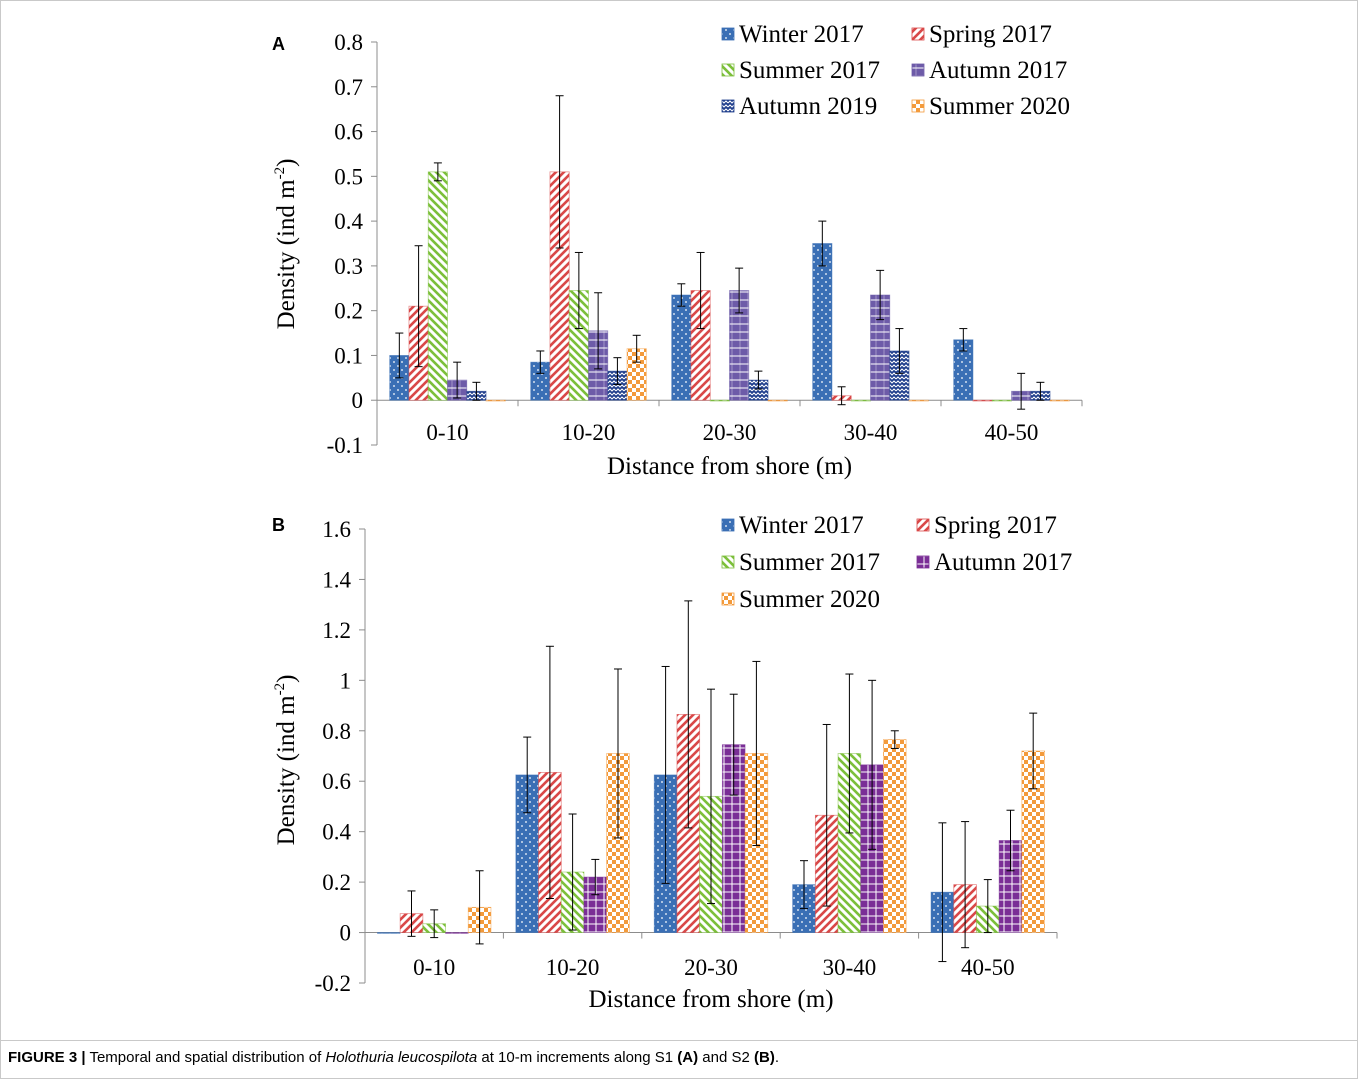 Image resolution: width=1360 pixels, height=1081 pixels. I want to click on panel-b-y-tick-label: 0.6, so click(336, 781).